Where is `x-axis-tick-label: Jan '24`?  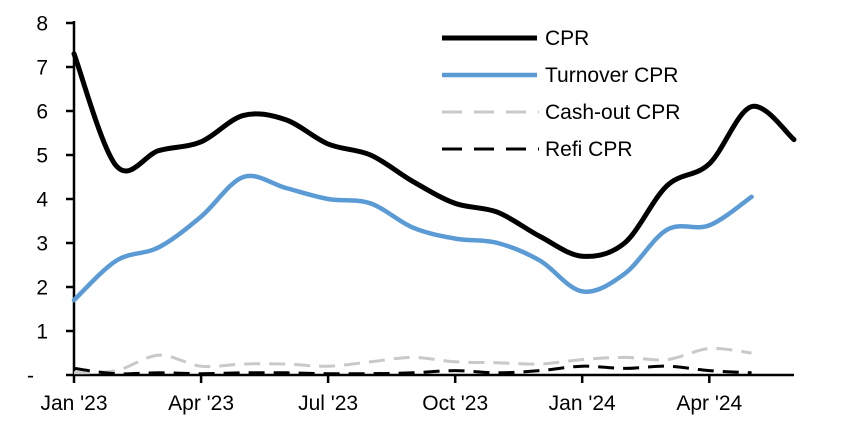 x-axis-tick-label: Jan '24 is located at coordinates (582, 403).